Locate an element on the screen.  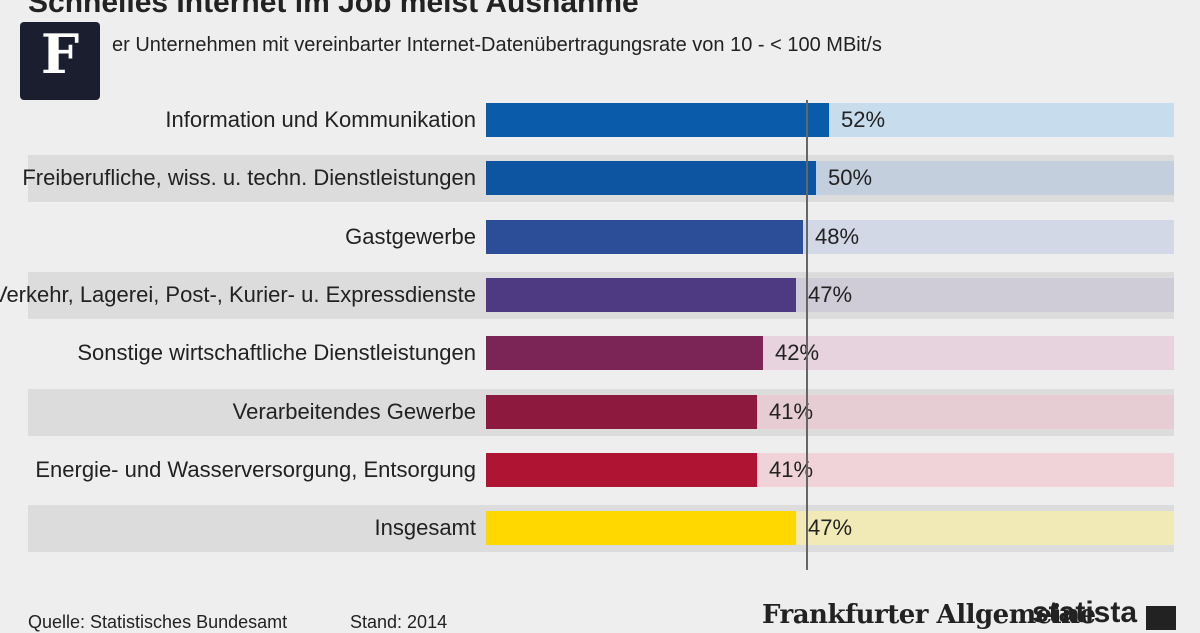
faz-logo-icon: F is located at coordinates (60, 61).